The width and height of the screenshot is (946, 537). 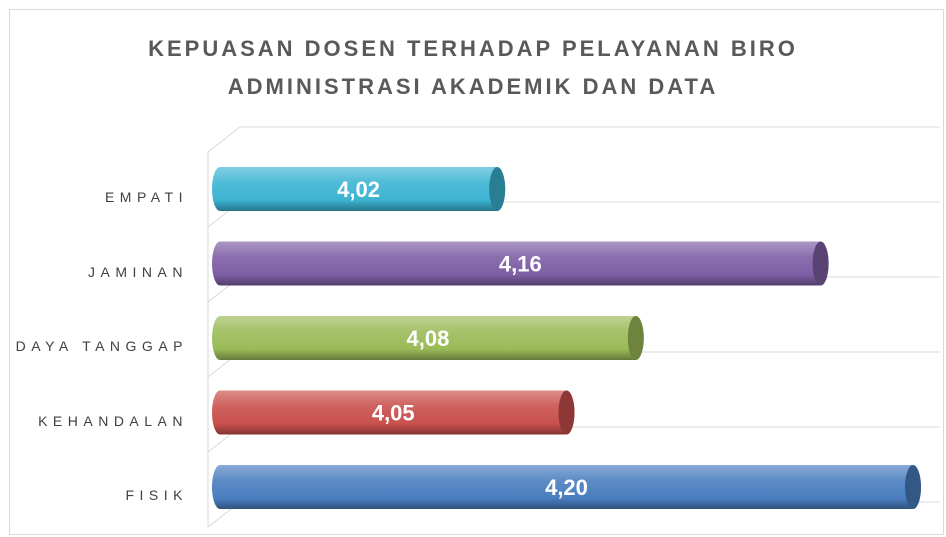 I want to click on y-tick-label: KEHANDALAN, so click(x=113, y=420).